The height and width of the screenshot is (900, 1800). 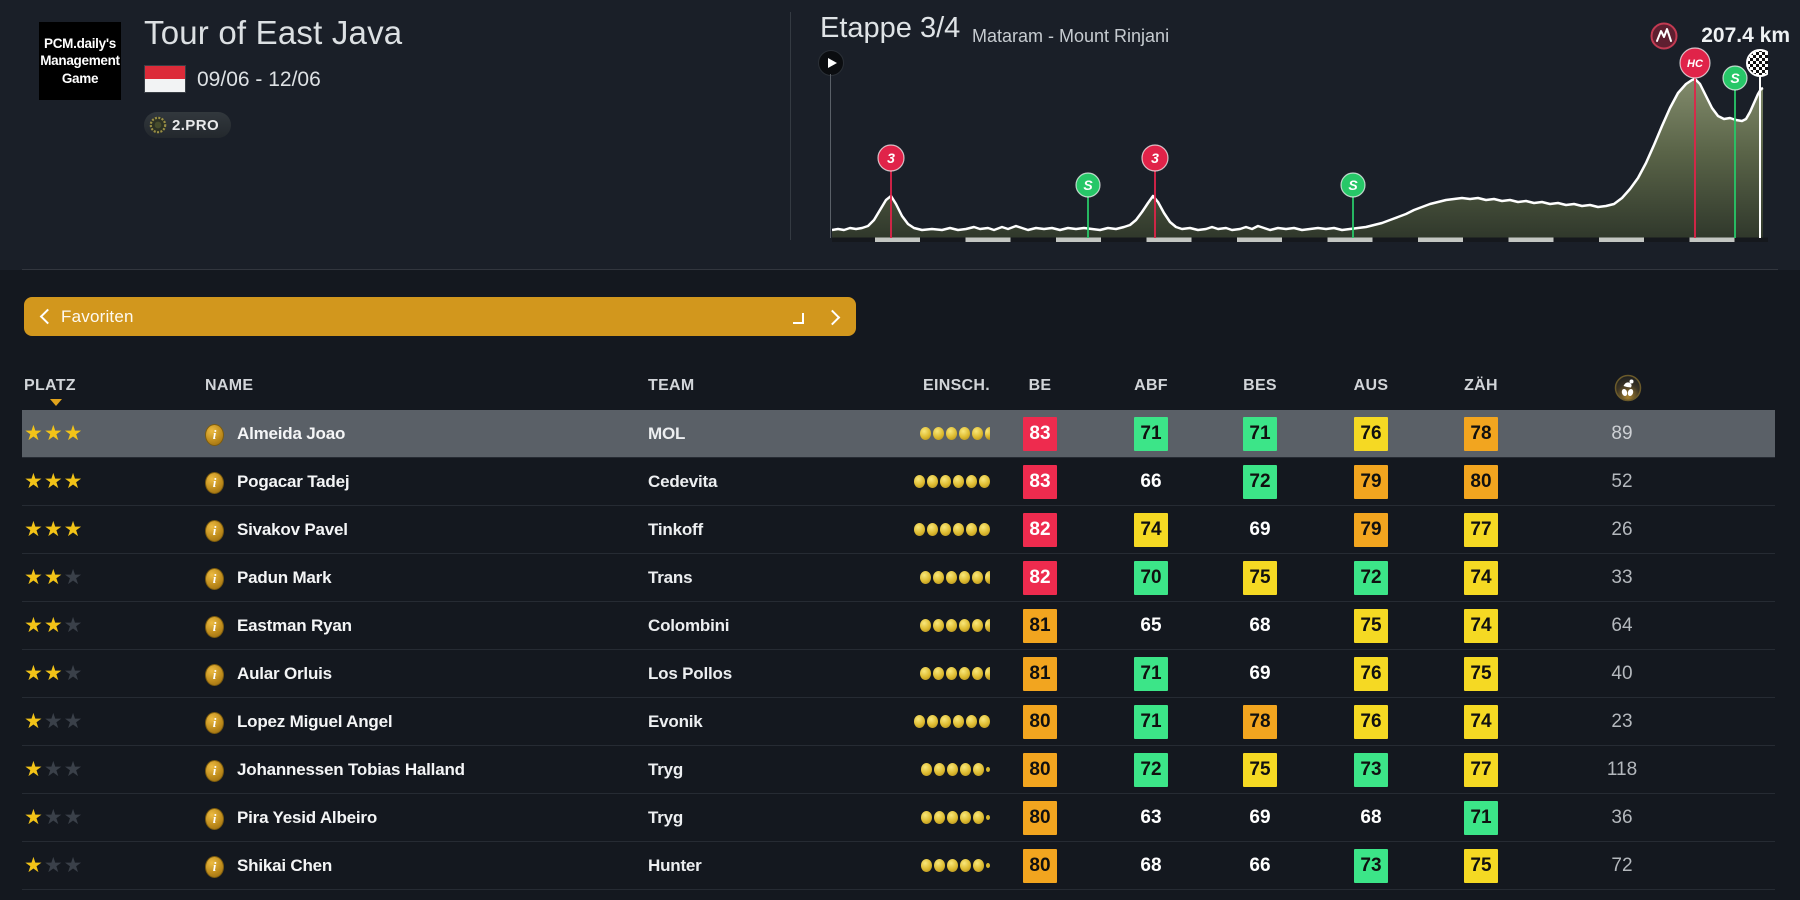 What do you see at coordinates (1040, 674) in the screenshot?
I see `stat-be: 81` at bounding box center [1040, 674].